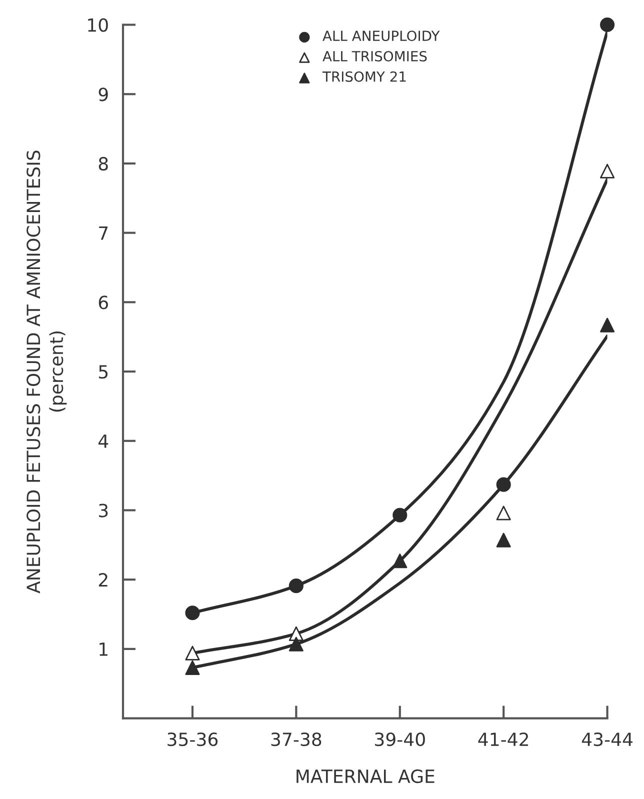  What do you see at coordinates (46, 372) in the screenshot?
I see `y-axis-title: ANEUPLOID FETUSES FOUND AT AMNIOCENTESIS (percent)` at bounding box center [46, 372].